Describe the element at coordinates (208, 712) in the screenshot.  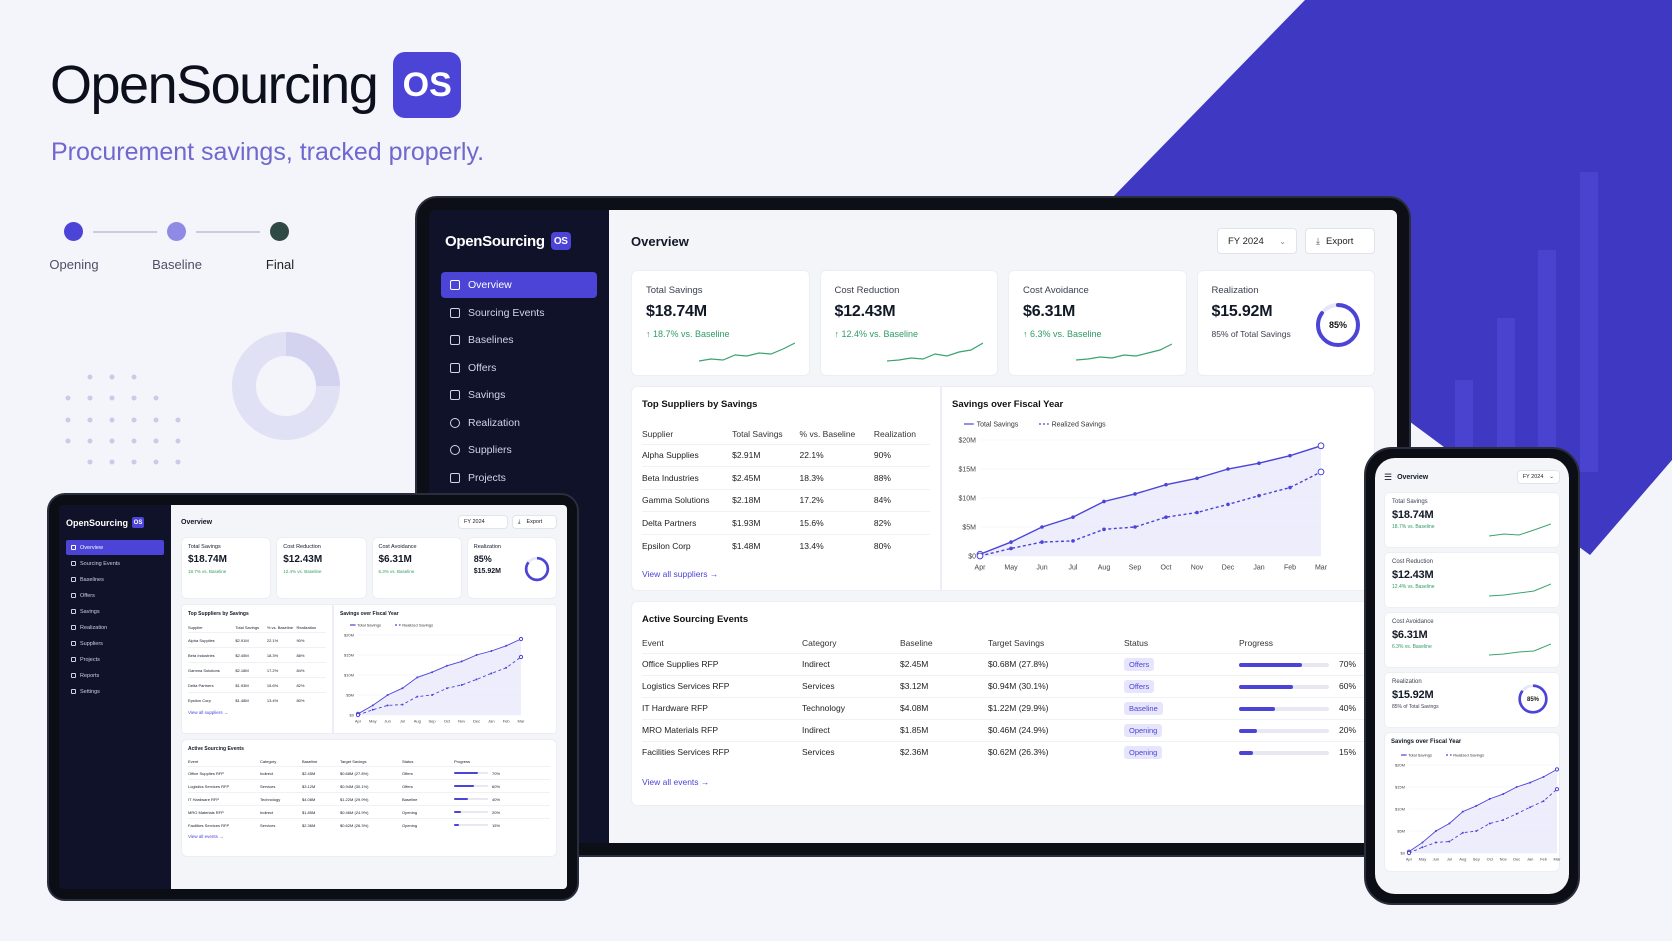
I see `tablet-view-all-suppliers: View all suppliers →` at that location.